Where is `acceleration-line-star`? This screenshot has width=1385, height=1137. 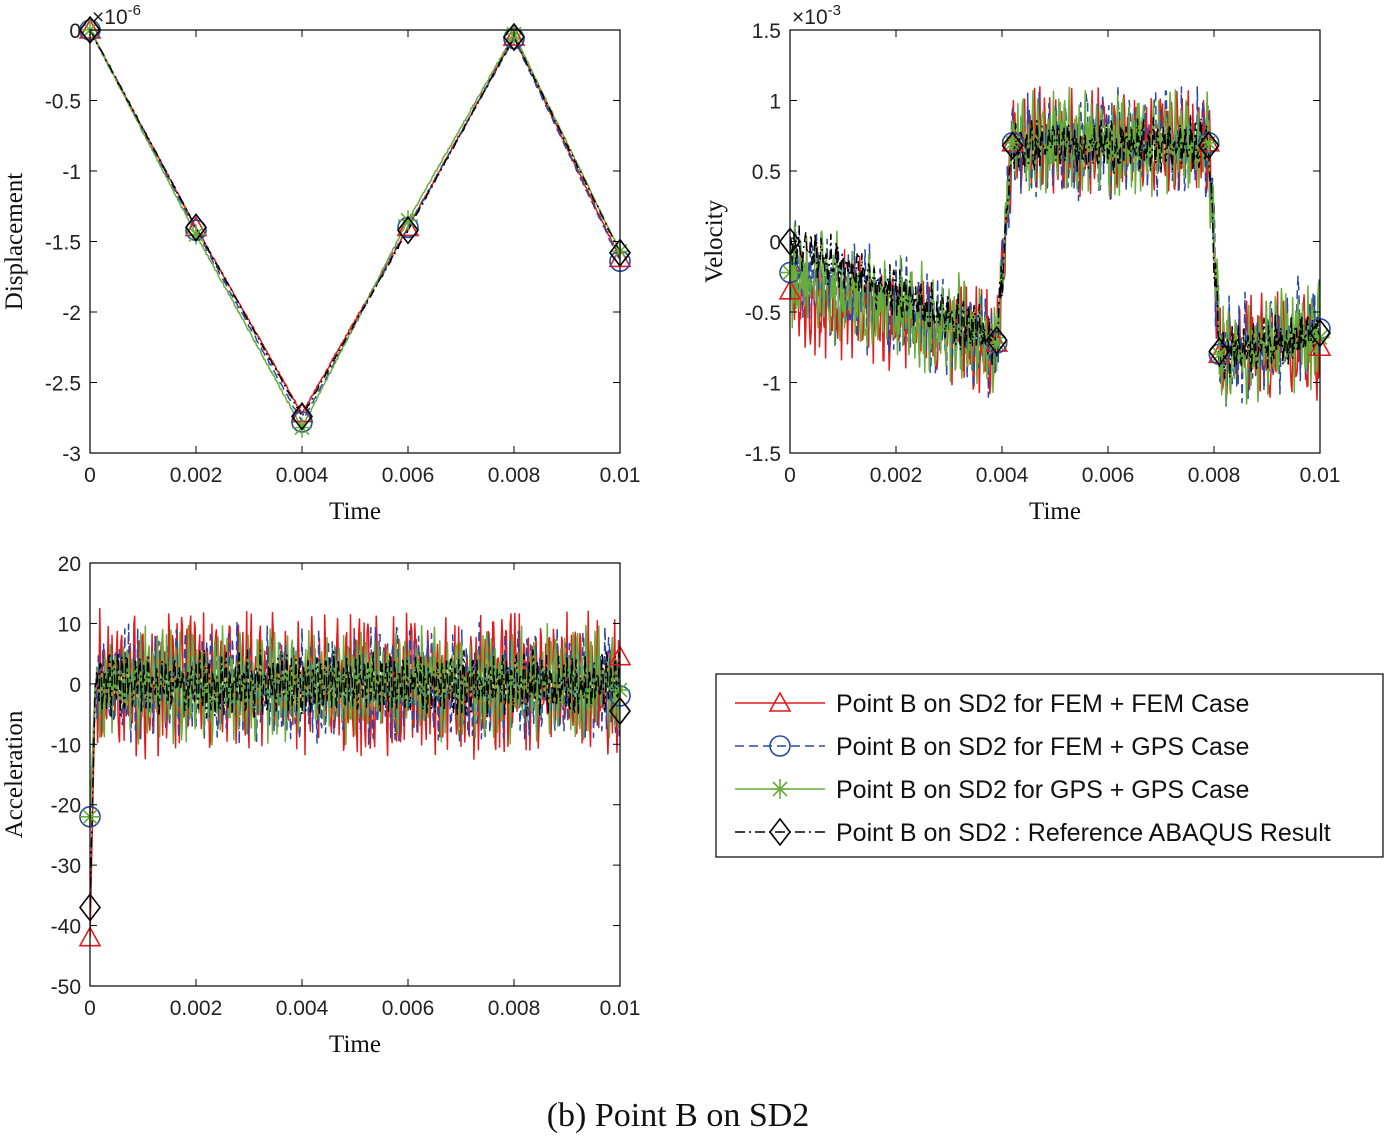
acceleration-line-star is located at coordinates (355, 720).